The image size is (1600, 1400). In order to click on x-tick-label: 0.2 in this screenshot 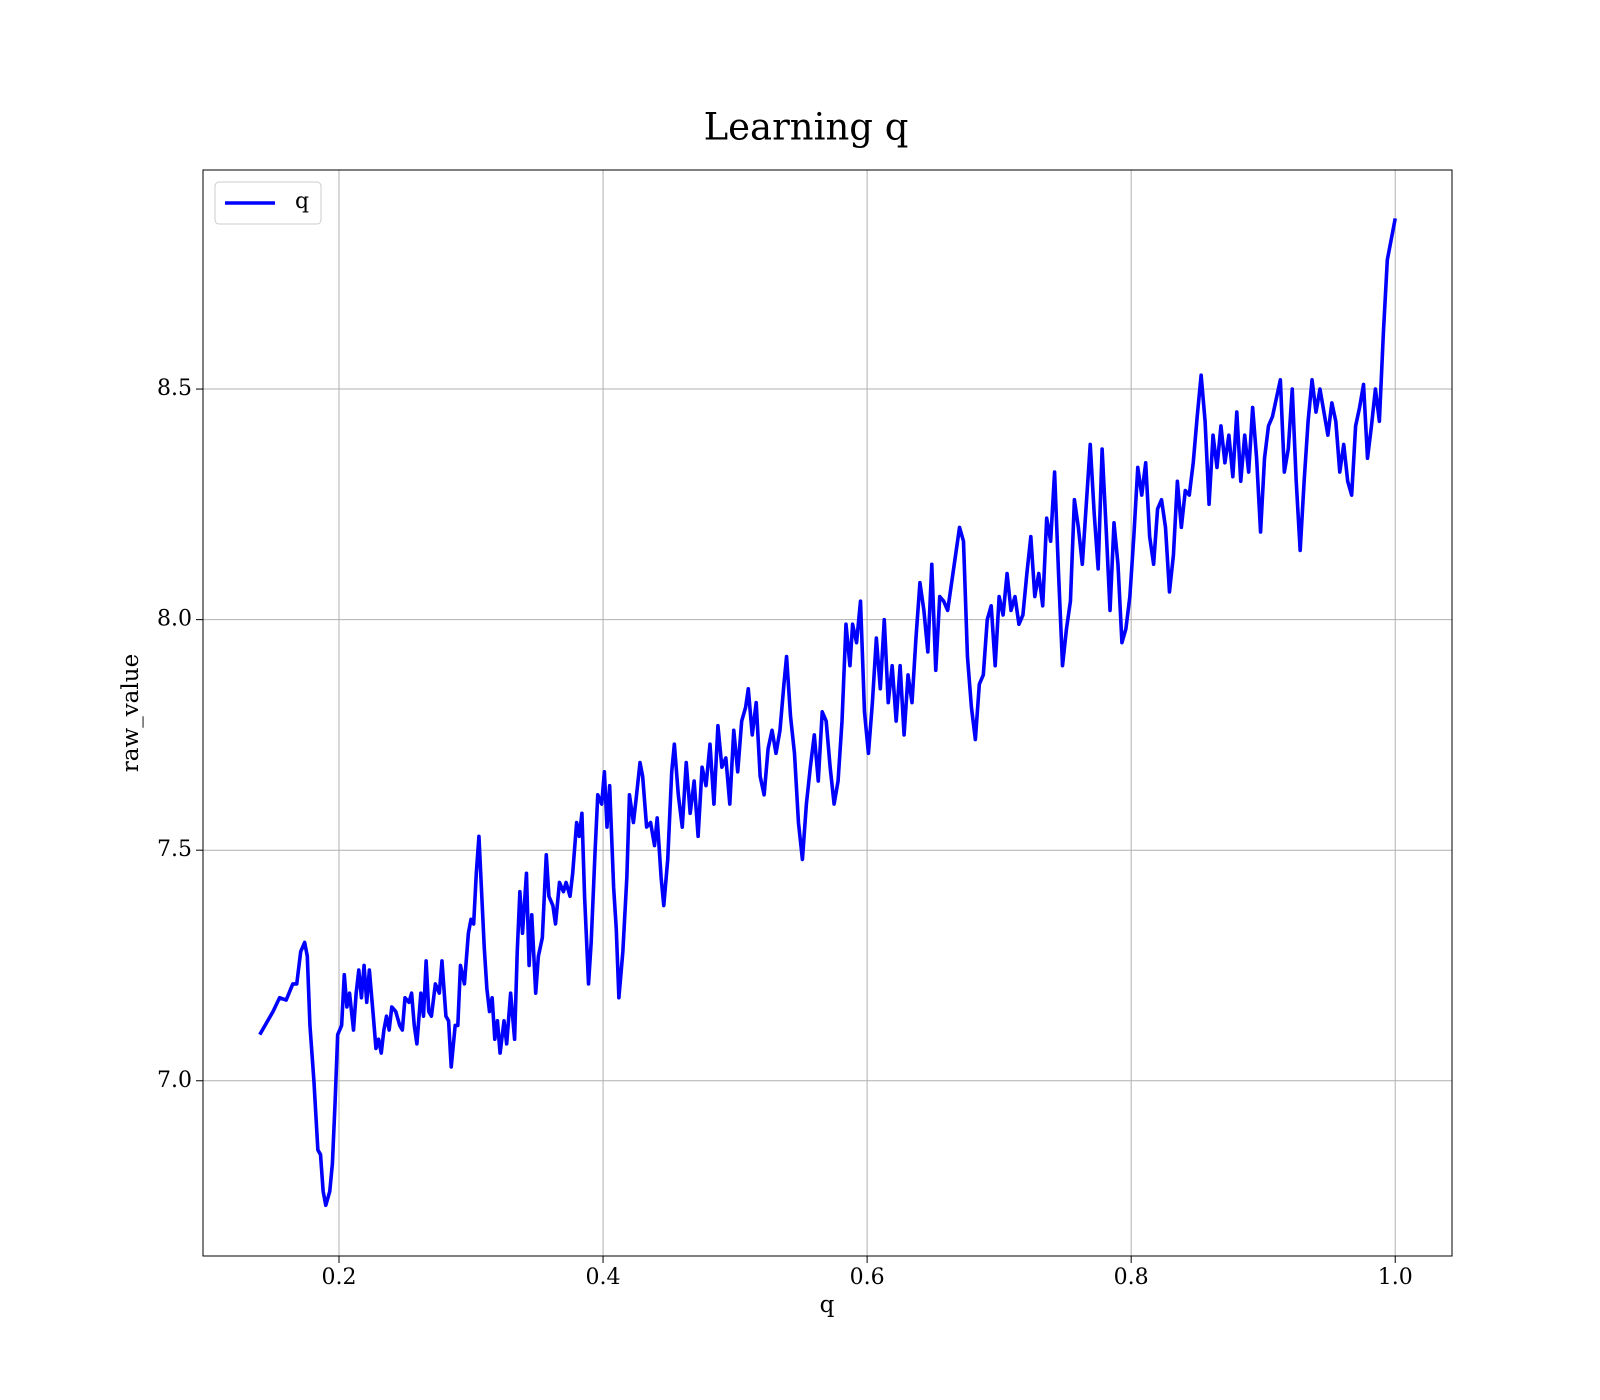, I will do `click(338, 1277)`.